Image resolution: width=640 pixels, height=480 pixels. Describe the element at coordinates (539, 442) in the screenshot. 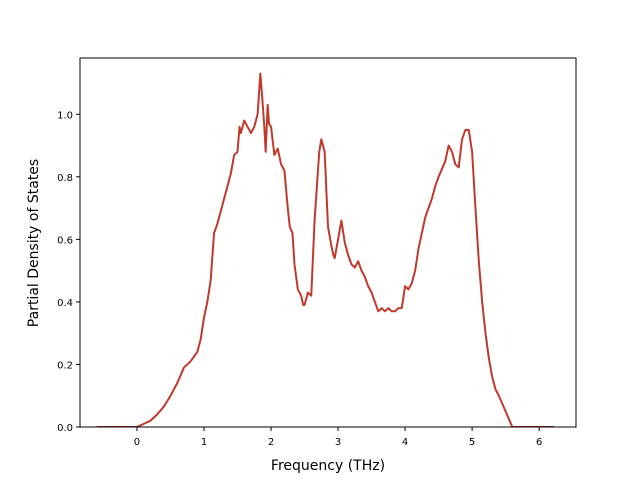

I see `x-tick-label: 6` at that location.